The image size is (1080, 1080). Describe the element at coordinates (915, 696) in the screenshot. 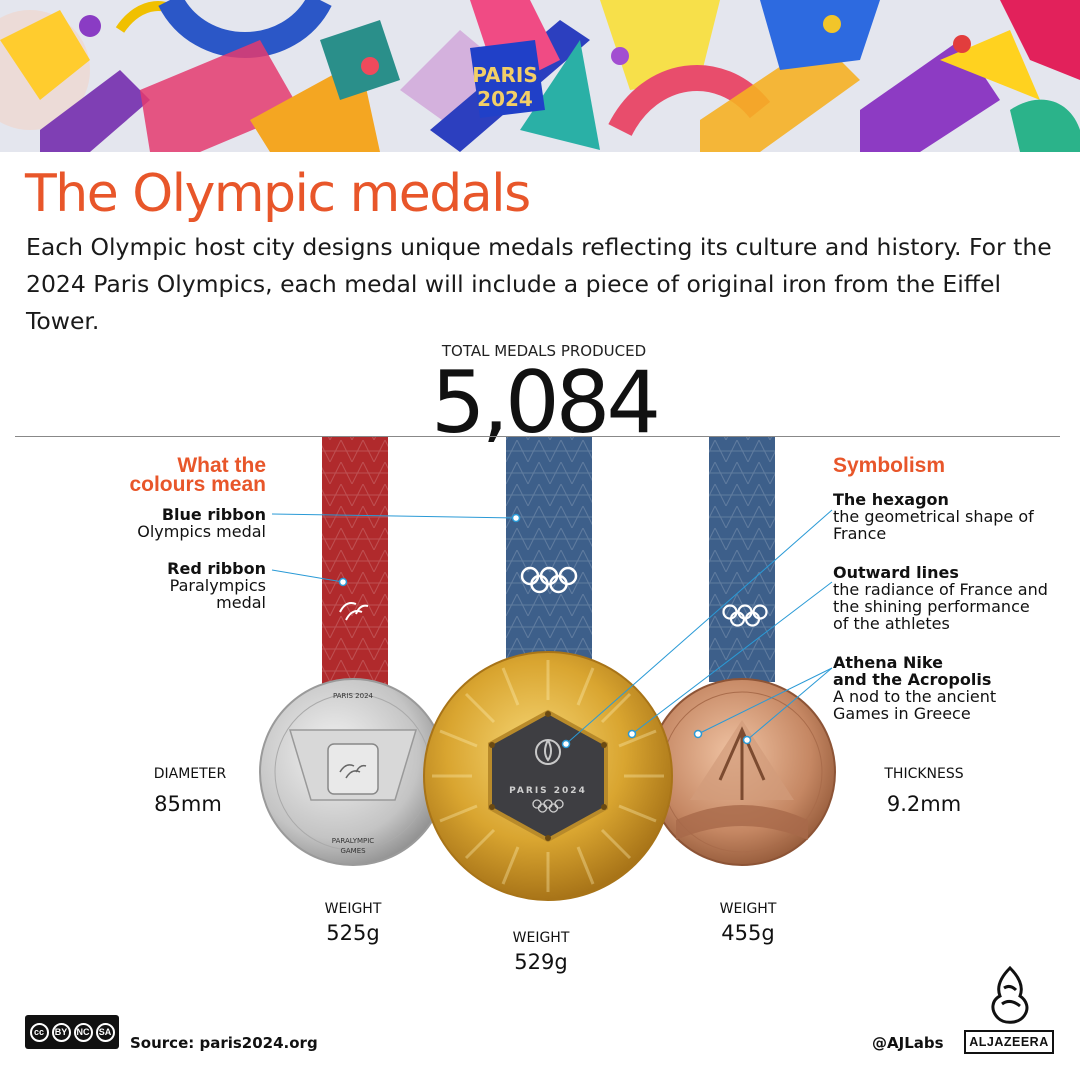

I see `athena-text-line1: A nod to the ancient` at that location.